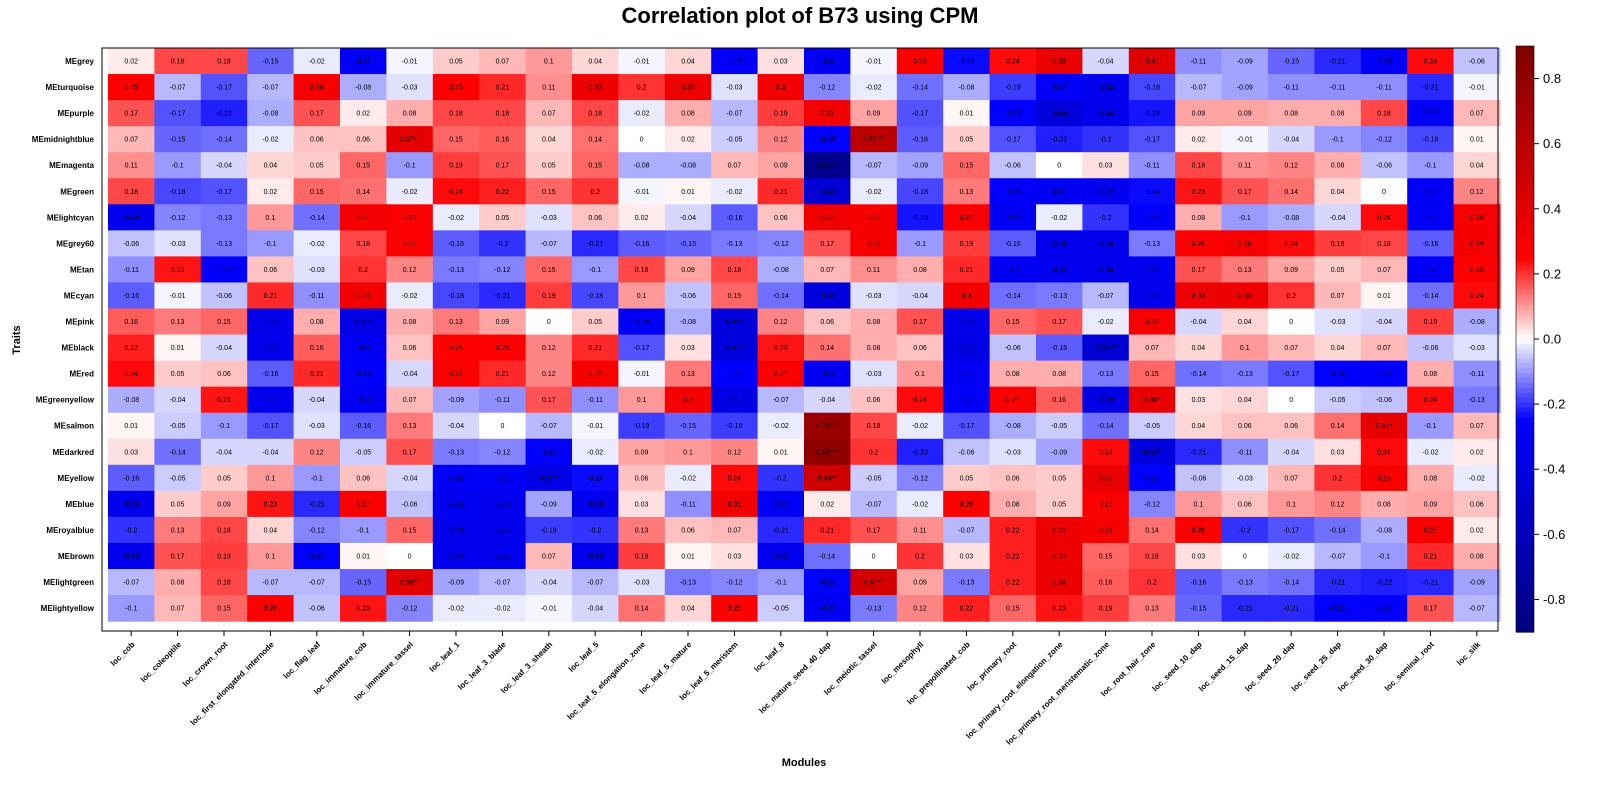 Image resolution: width=1600 pixels, height=800 pixels. Describe the element at coordinates (781, 88) in the screenshot. I see `cell-value-label: 0.3` at that location.